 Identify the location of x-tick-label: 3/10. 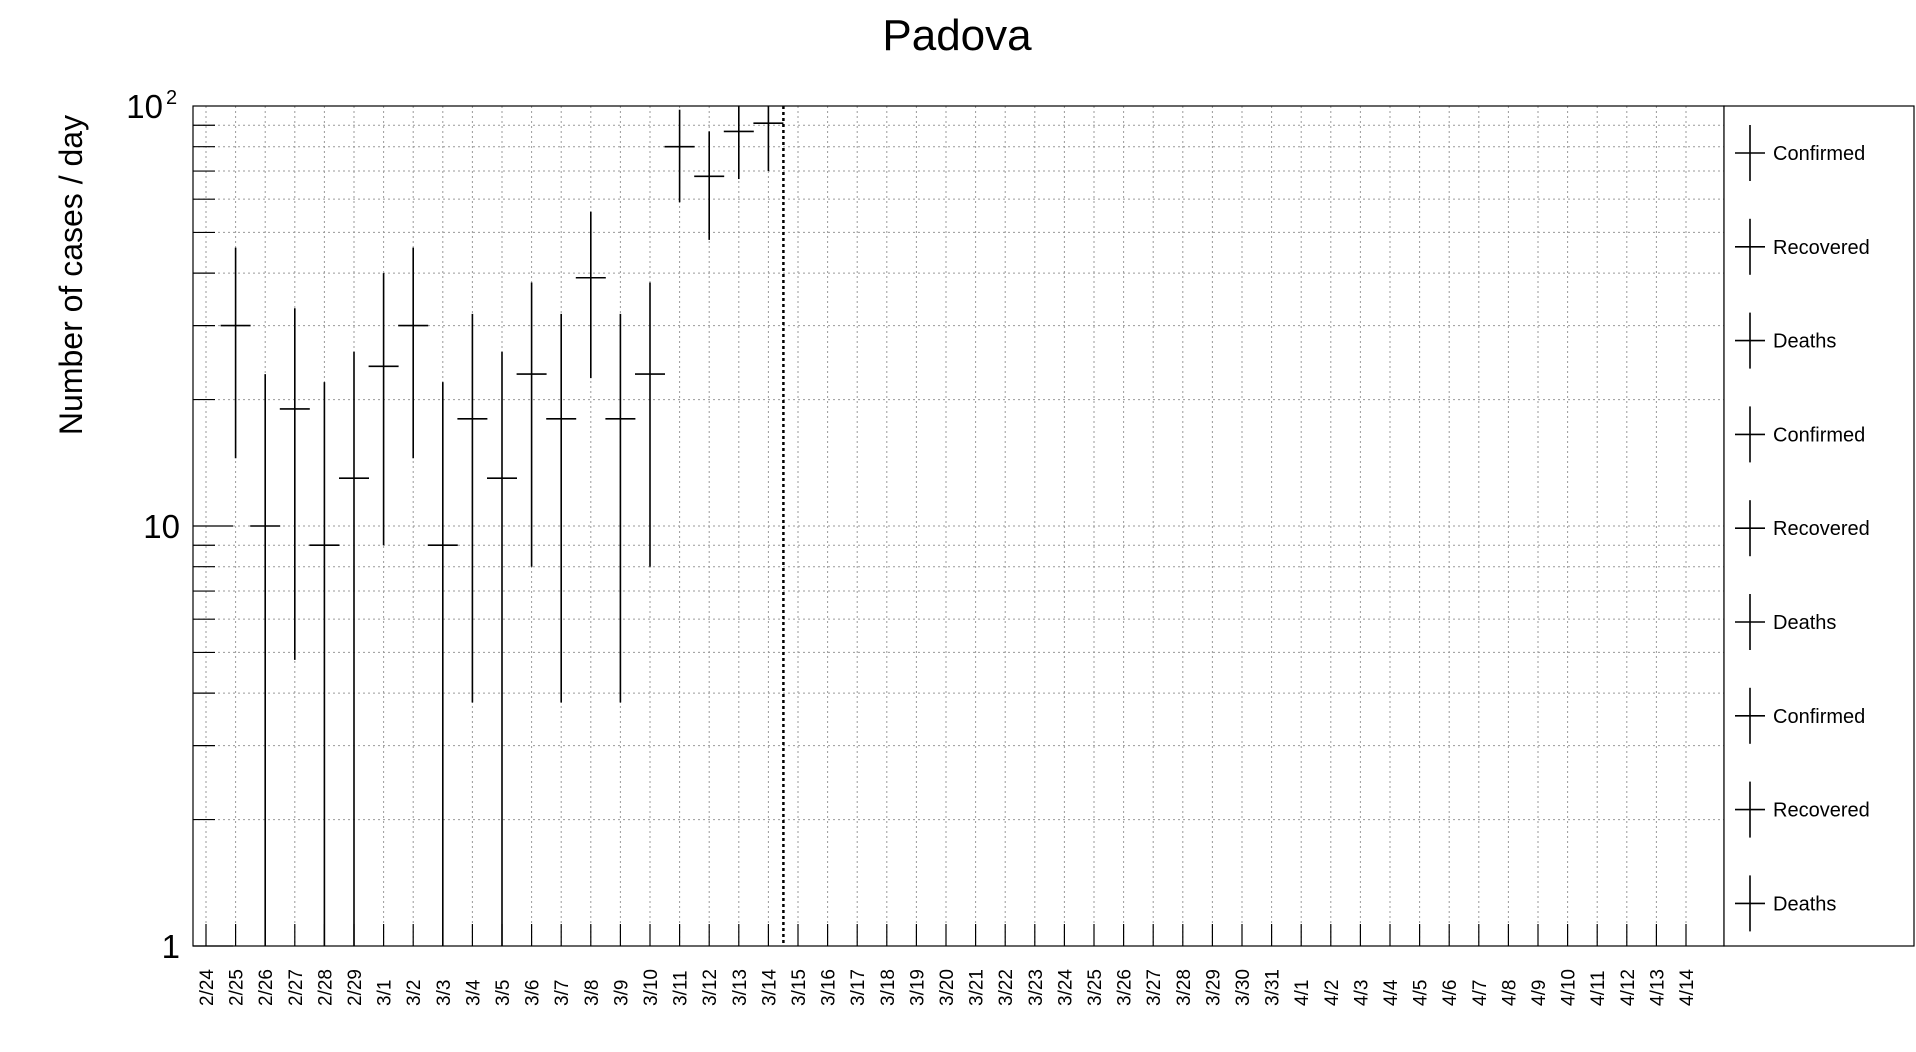
(651, 987).